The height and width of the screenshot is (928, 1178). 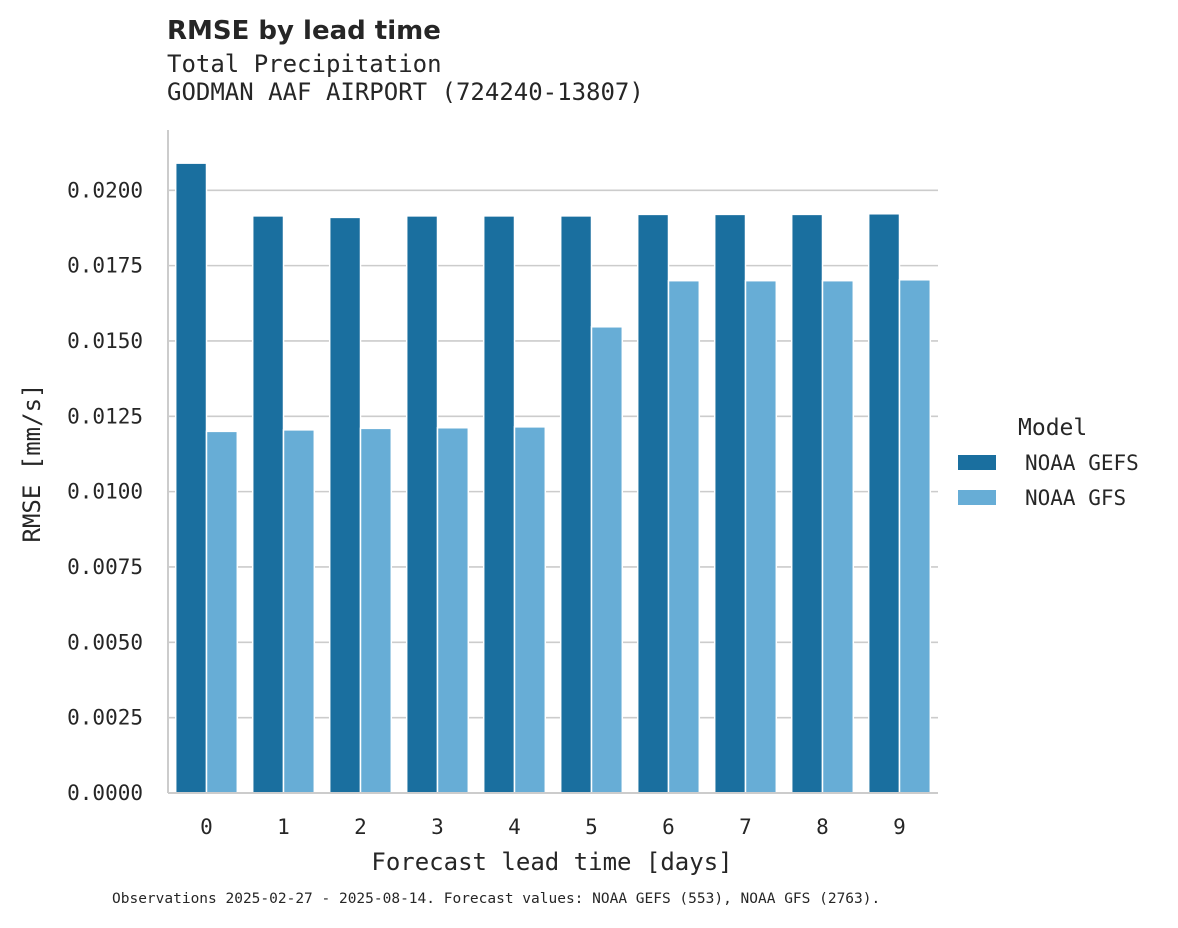 I want to click on x-tick-label: 8, so click(x=822, y=827).